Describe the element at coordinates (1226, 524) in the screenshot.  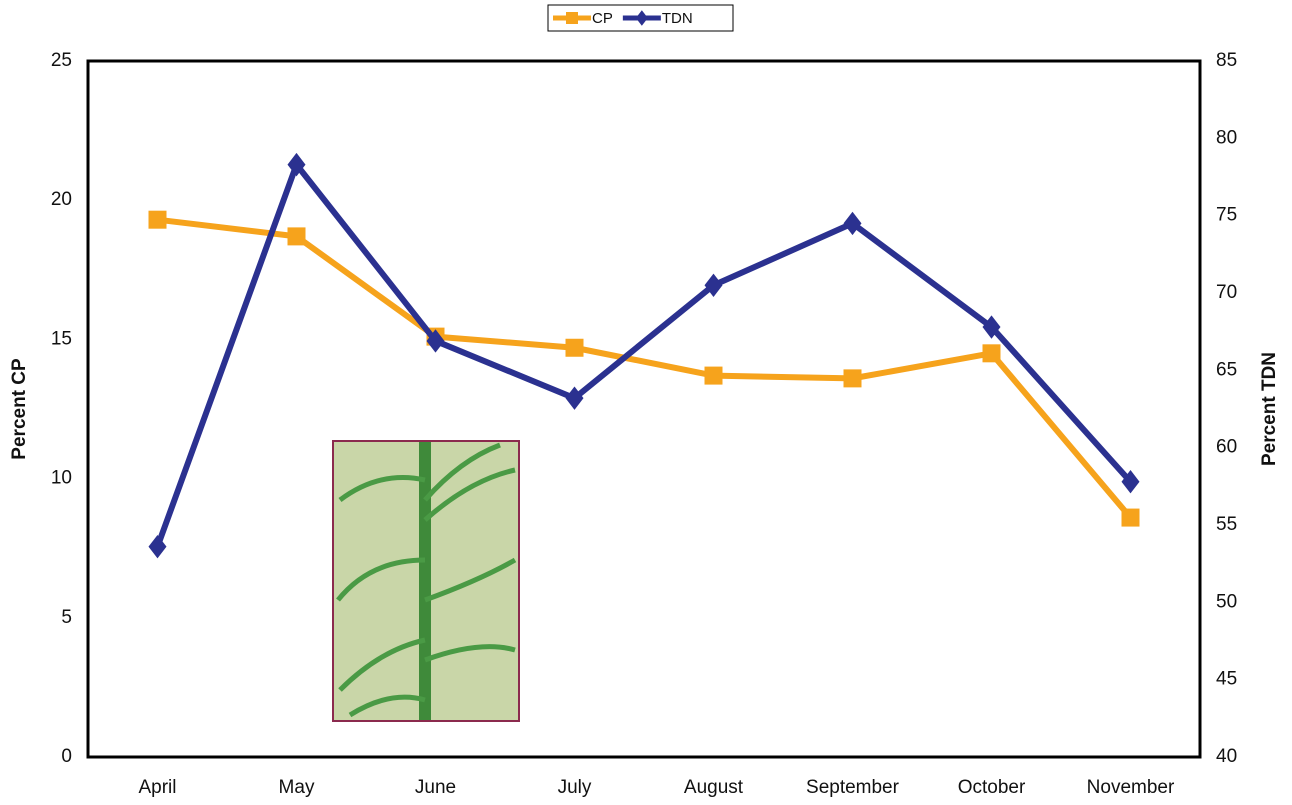
I see `y2-tick-label: 55` at that location.